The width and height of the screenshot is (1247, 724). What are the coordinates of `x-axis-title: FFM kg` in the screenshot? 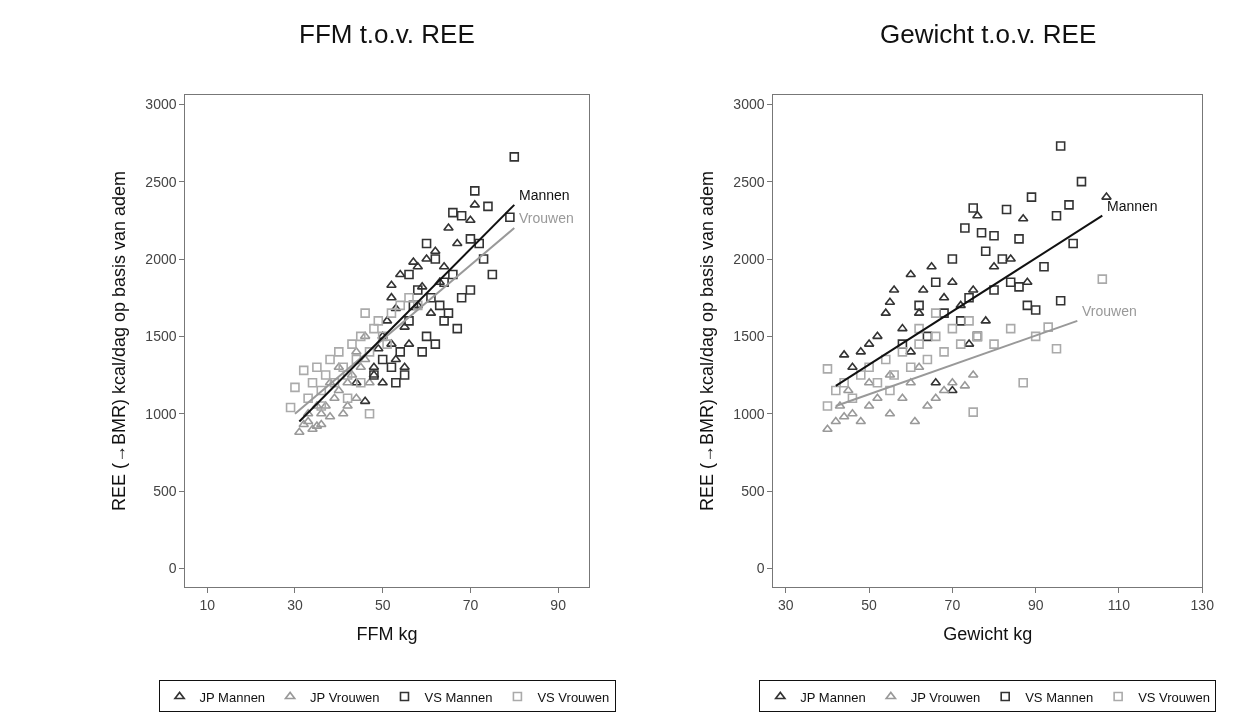 It's located at (387, 633).